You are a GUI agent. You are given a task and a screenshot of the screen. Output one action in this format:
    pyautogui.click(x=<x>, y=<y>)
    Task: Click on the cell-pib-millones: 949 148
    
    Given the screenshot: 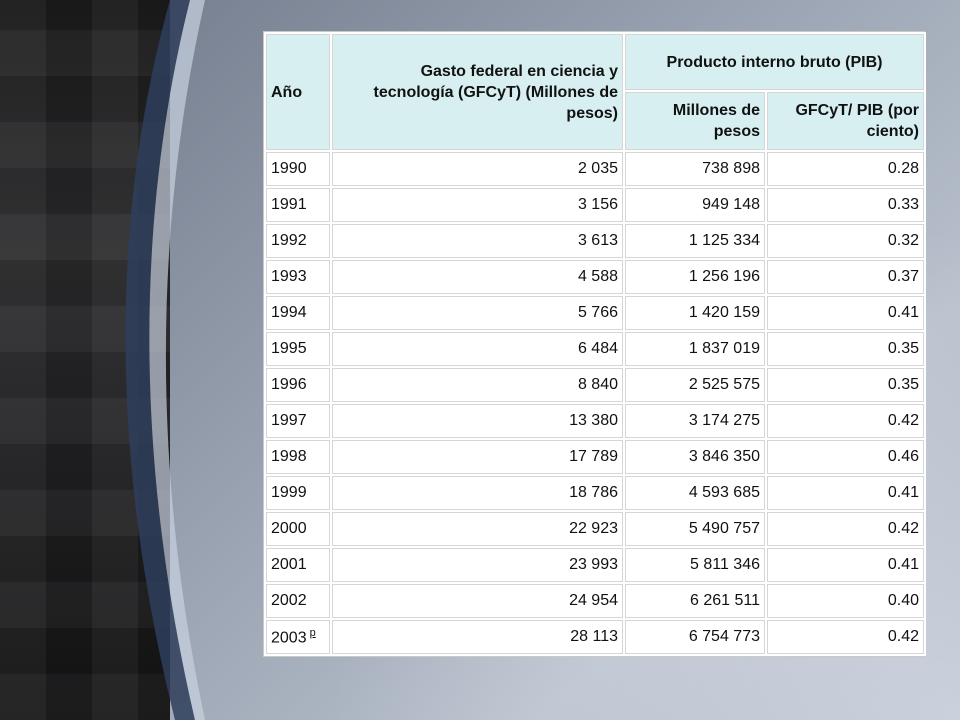 What is the action you would take?
    pyautogui.click(x=695, y=205)
    